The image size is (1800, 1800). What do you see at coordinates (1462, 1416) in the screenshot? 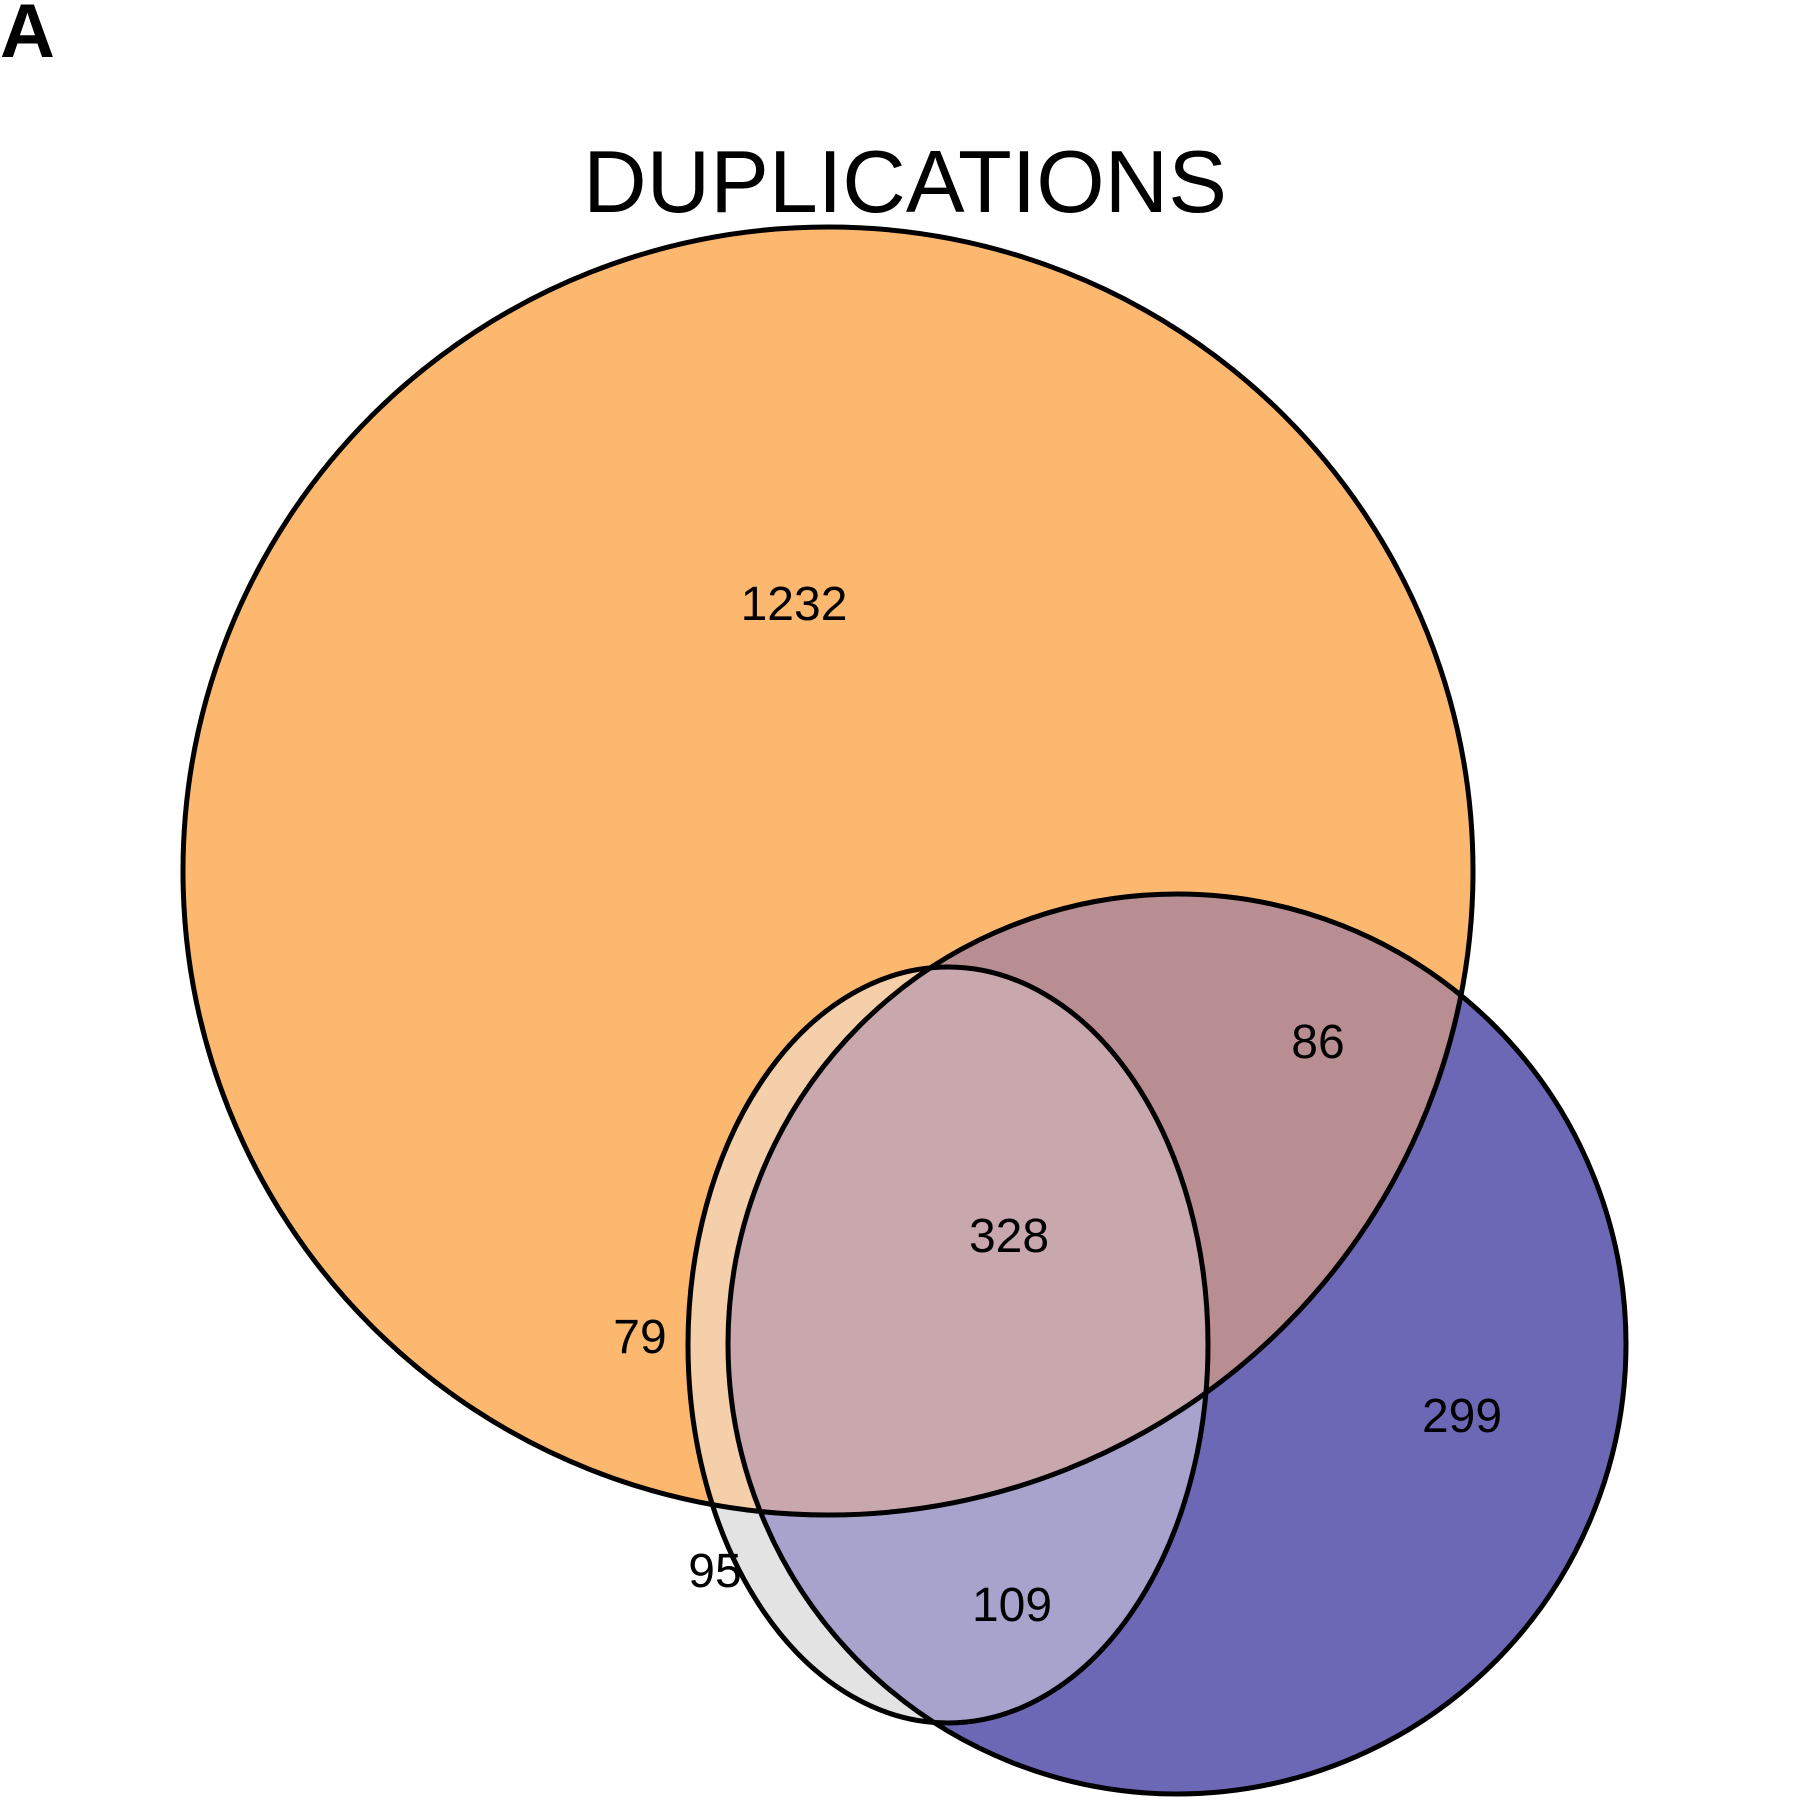
I see `region-c-label: 299` at bounding box center [1462, 1416].